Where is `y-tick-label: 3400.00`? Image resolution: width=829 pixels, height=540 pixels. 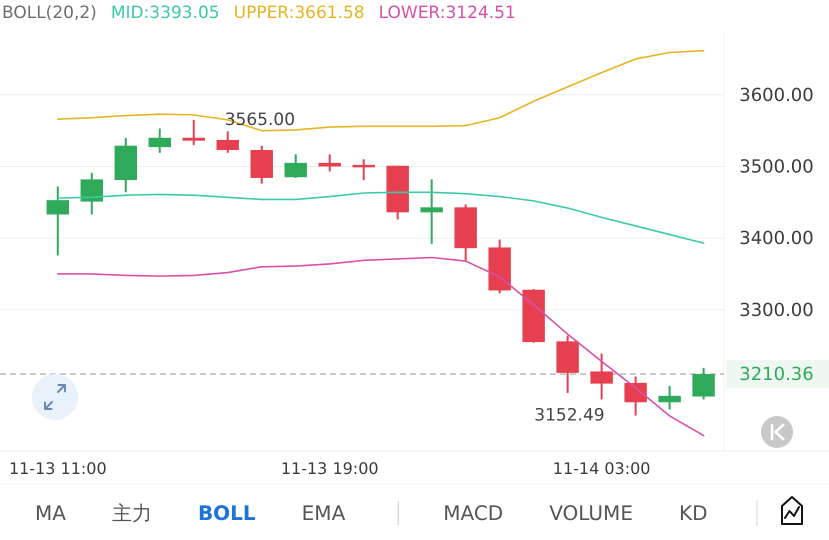
y-tick-label: 3400.00 is located at coordinates (776, 238).